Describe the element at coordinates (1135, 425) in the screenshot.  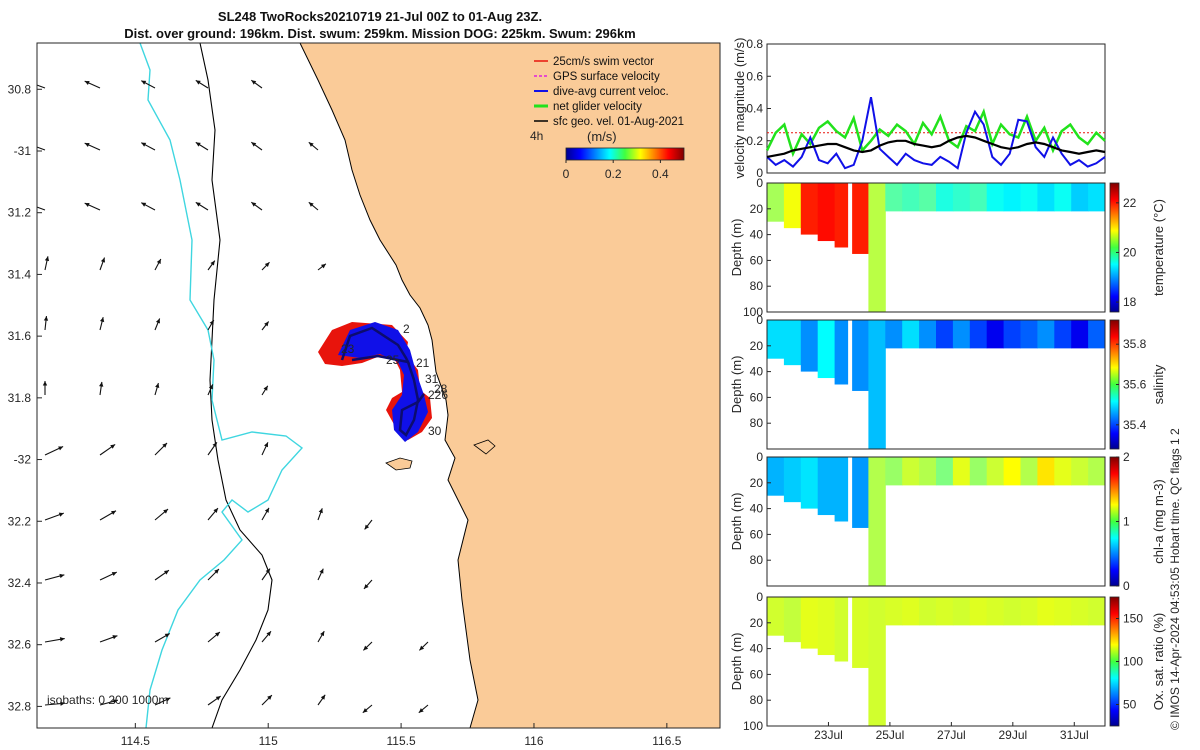
I see `section-colorbar-tick-label: 35.4` at that location.